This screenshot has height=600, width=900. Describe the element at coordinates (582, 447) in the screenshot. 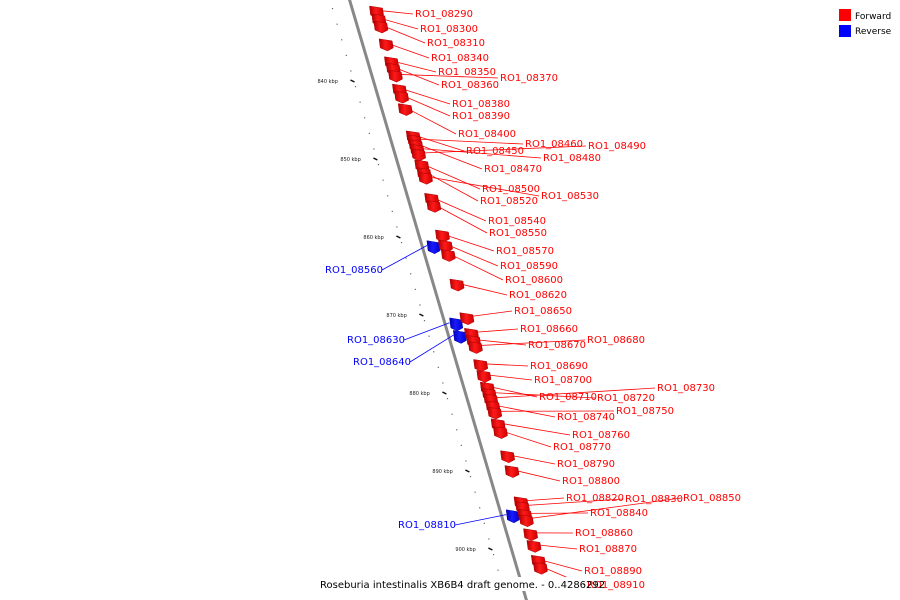

I see `gene-label: RO1_08770` at that location.